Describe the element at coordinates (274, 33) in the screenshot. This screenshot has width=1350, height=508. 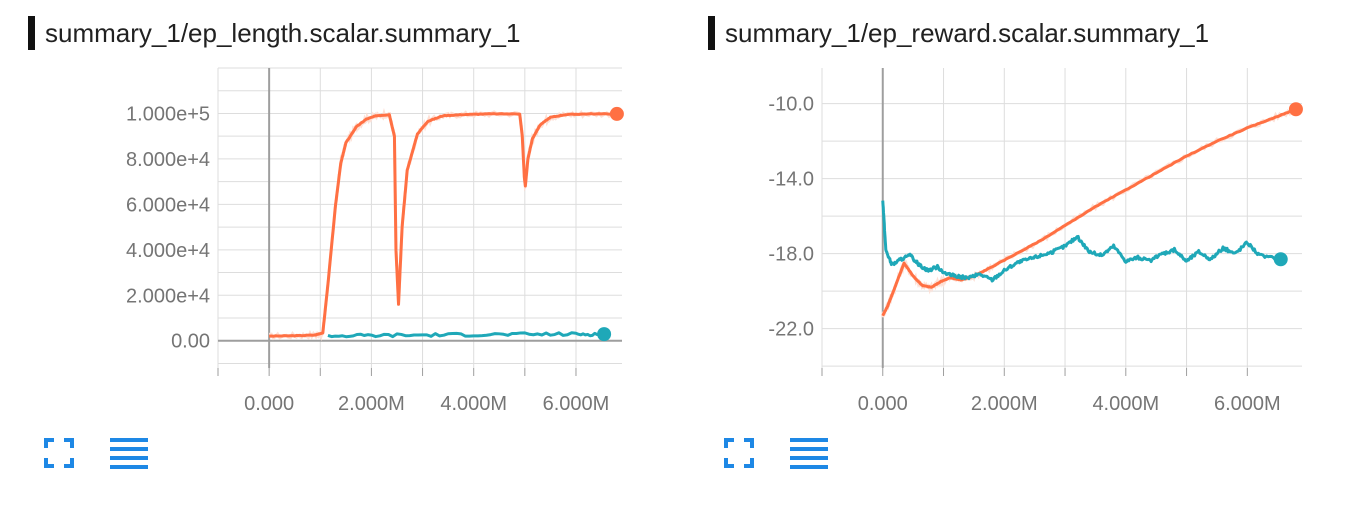
I see `chart-title: summary_1/ep_length.scalar.summary_1` at that location.